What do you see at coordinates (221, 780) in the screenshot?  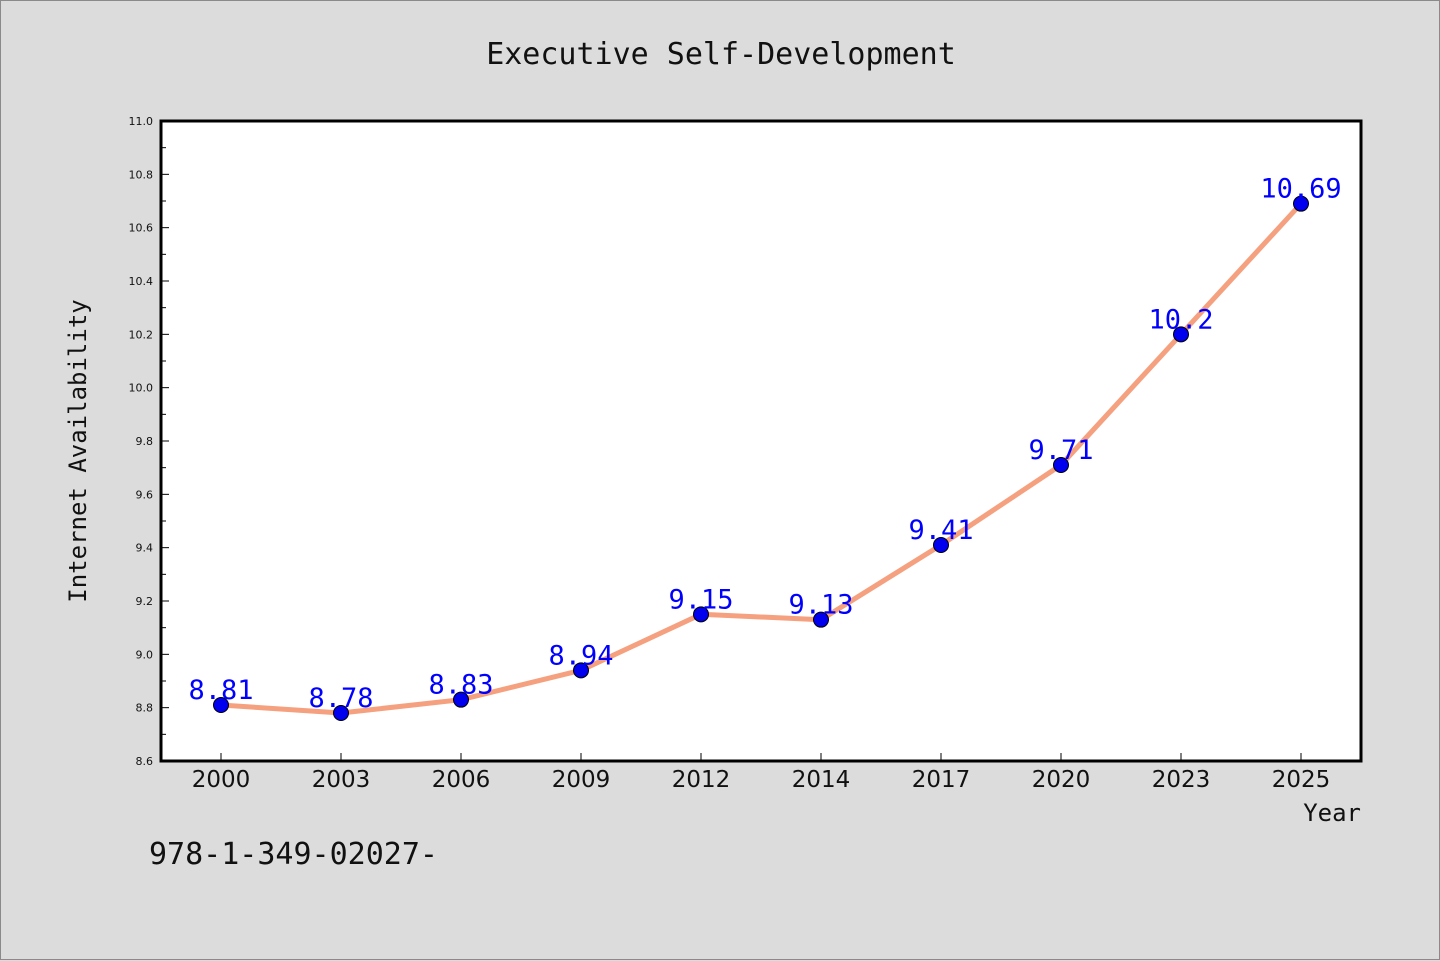 I see `x-tick-label: 2000` at bounding box center [221, 780].